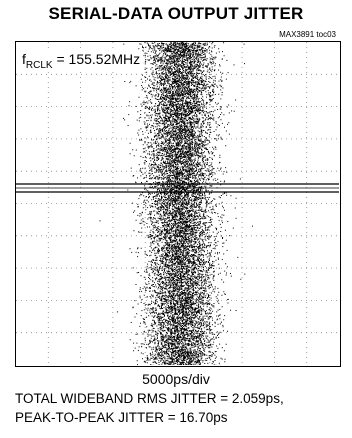 This screenshot has width=352, height=438. What do you see at coordinates (176, 13) in the screenshot?
I see `chart-title: SERIAL-DATA OUTPUT JITTER` at bounding box center [176, 13].